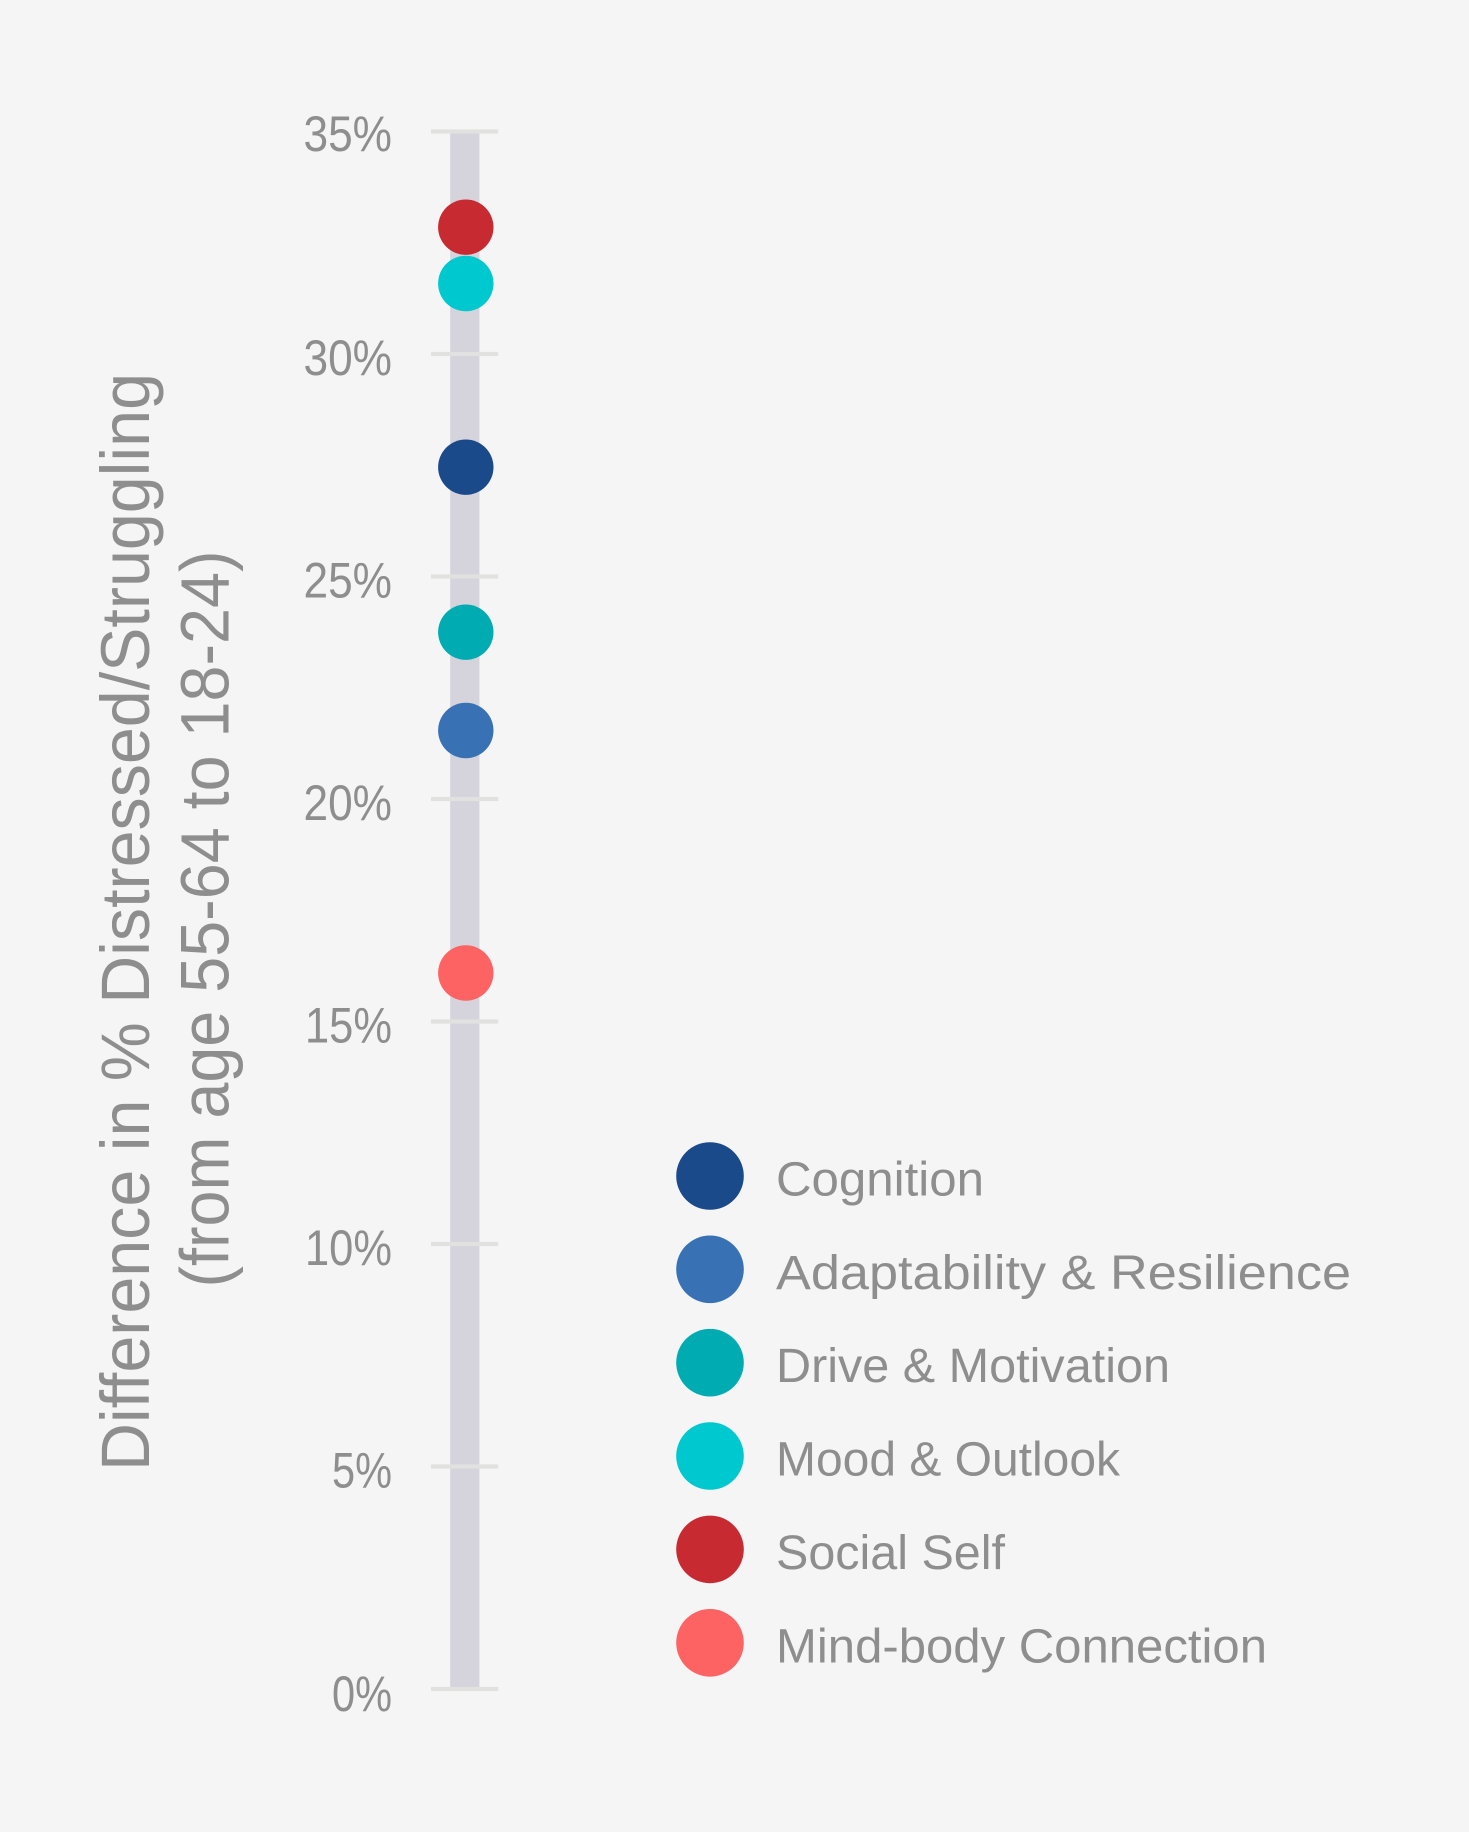  Describe the element at coordinates (1063, 1273) in the screenshot. I see `svg-text: Adaptability & Resilience` at that location.